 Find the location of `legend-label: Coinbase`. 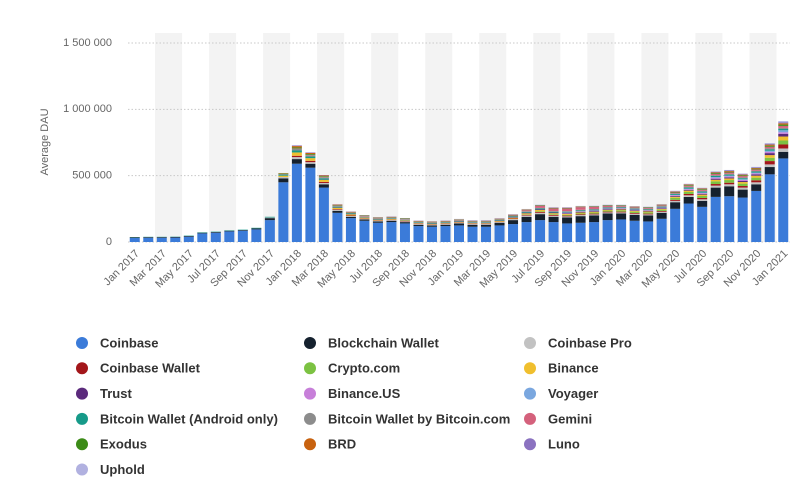

legend-label: Coinbase is located at coordinates (129, 342).